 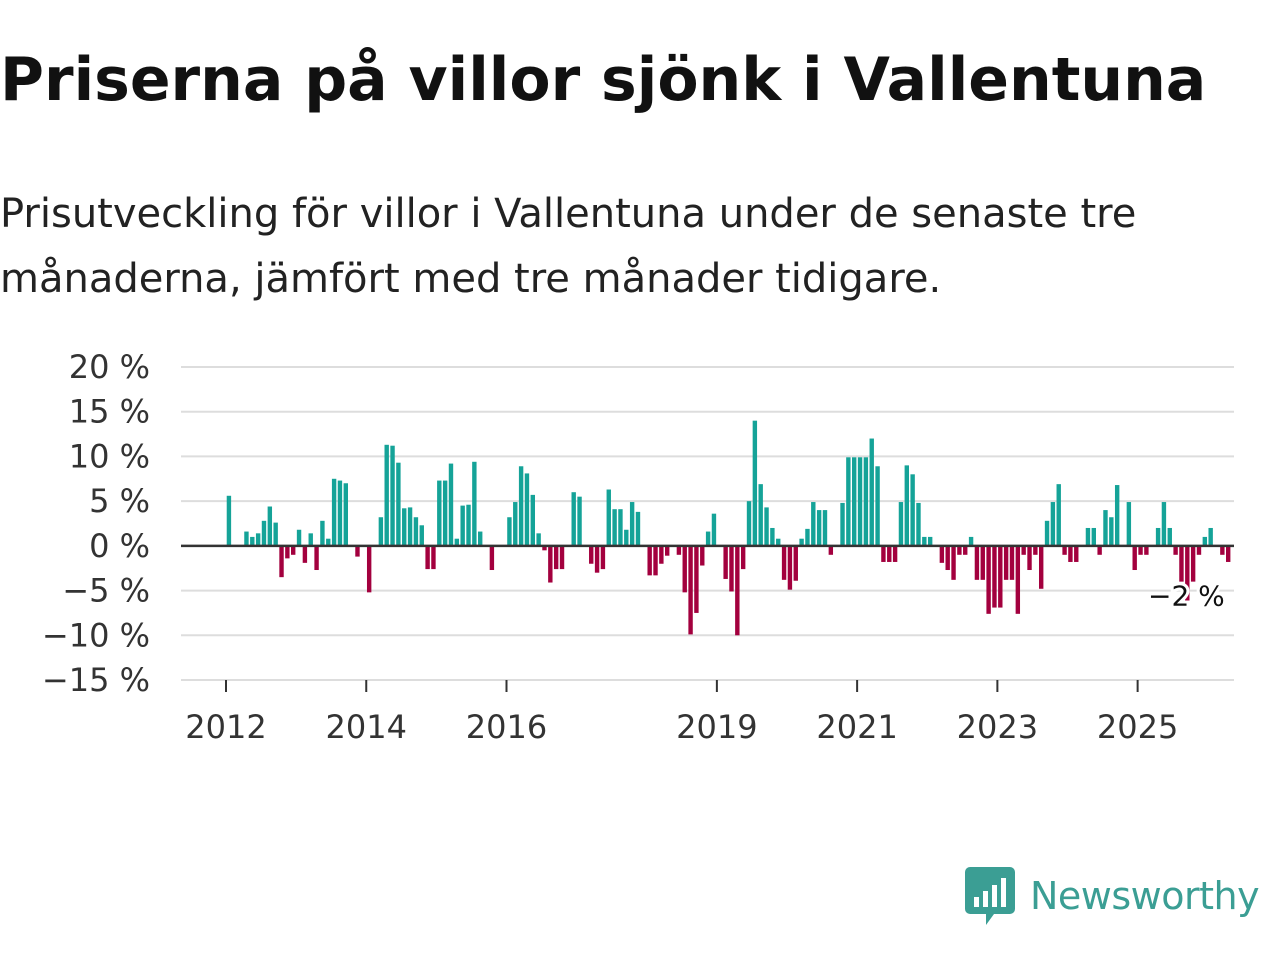 What do you see at coordinates (109, 456) in the screenshot?
I see `y-tick-label: 10 %` at bounding box center [109, 456].